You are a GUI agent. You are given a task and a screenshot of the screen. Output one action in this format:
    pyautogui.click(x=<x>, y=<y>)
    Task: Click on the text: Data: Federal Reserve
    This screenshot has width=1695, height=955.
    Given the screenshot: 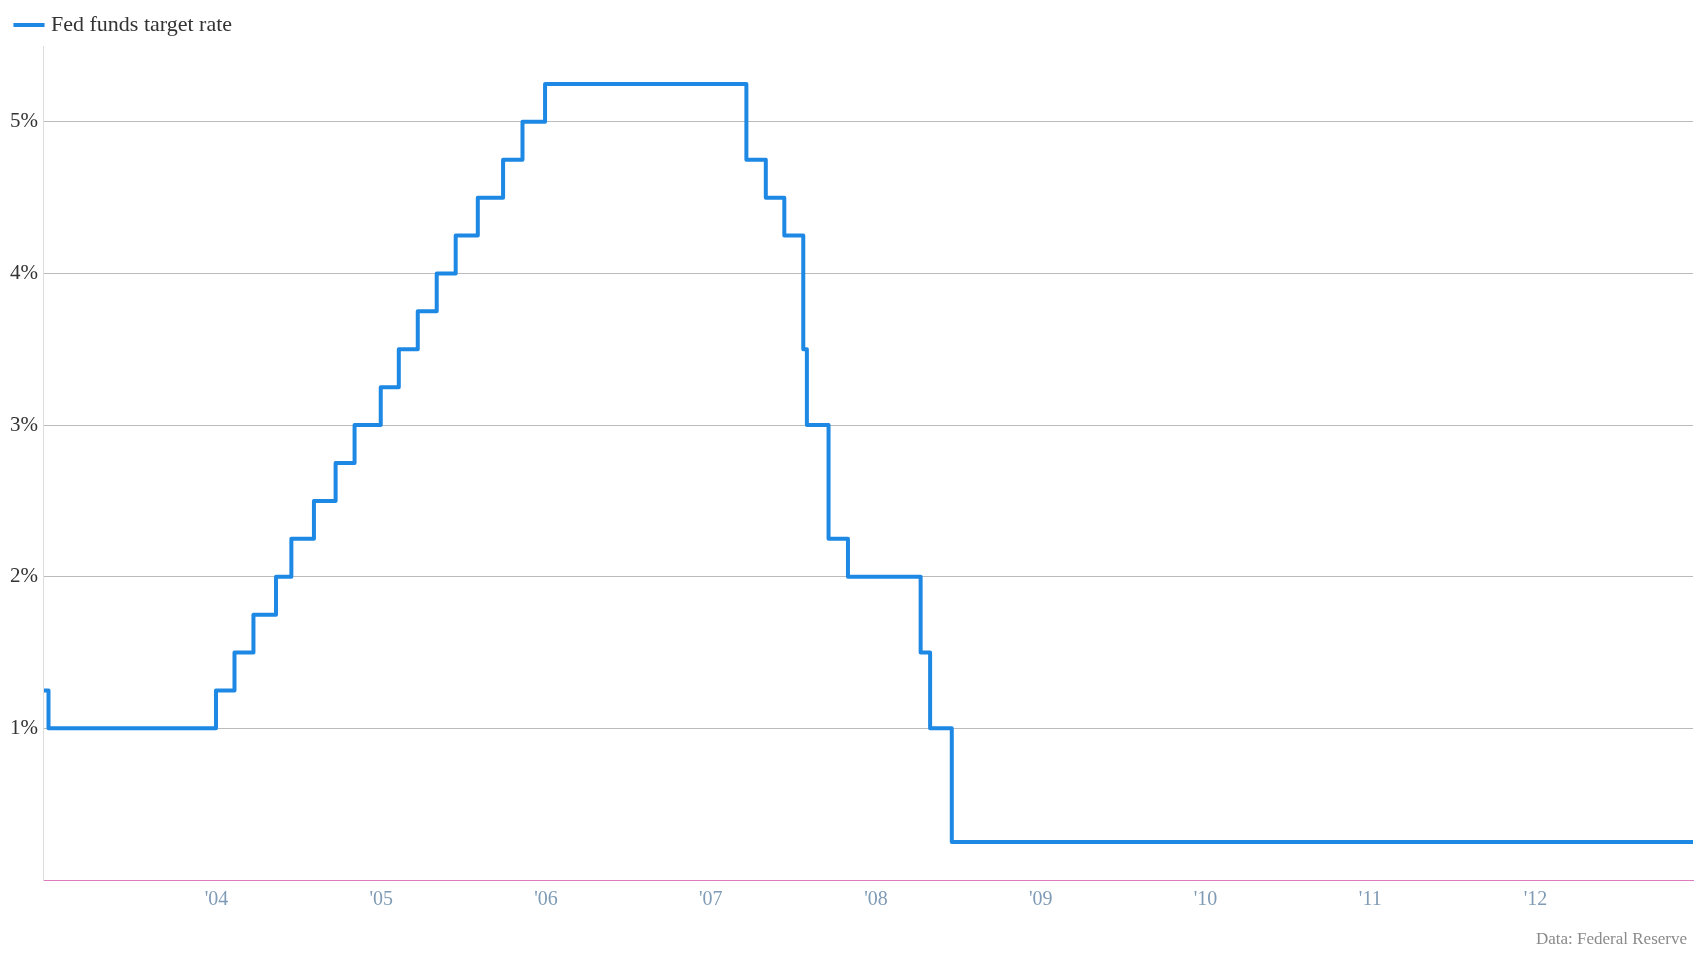 What is the action you would take?
    pyautogui.click(x=1611, y=939)
    